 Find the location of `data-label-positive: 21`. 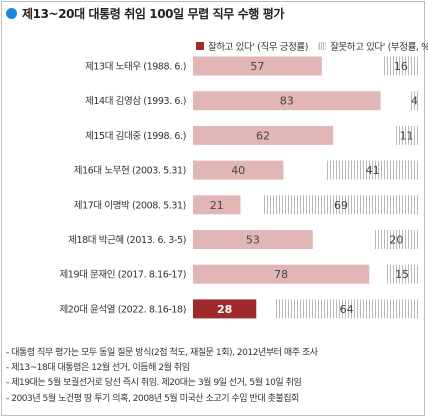

data-label-positive: 21 is located at coordinates (217, 205).